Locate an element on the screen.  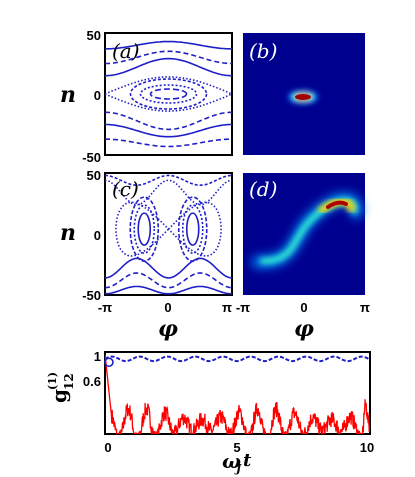
panel-a-label: (a) is located at coordinates (126, 51).